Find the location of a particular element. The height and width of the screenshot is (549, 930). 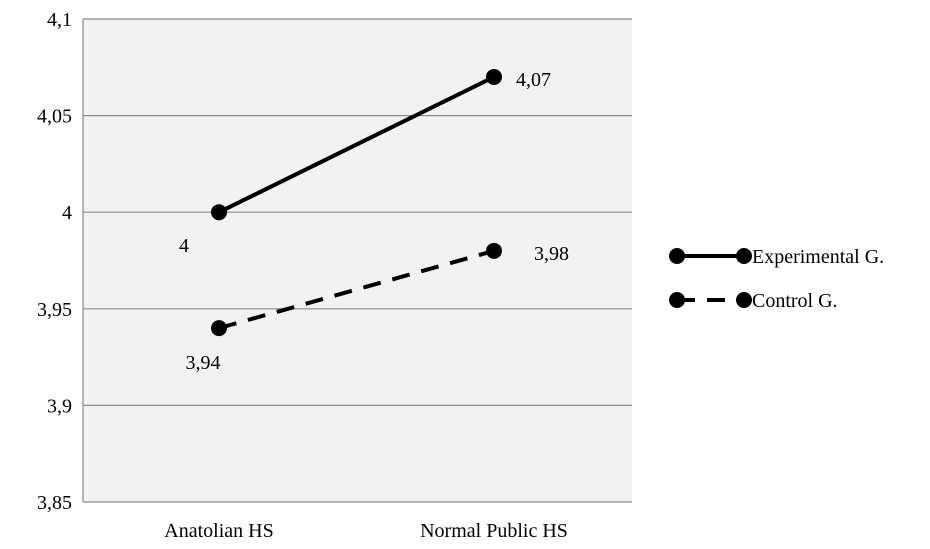

y-tick-label: 3,95 is located at coordinates (54, 310).